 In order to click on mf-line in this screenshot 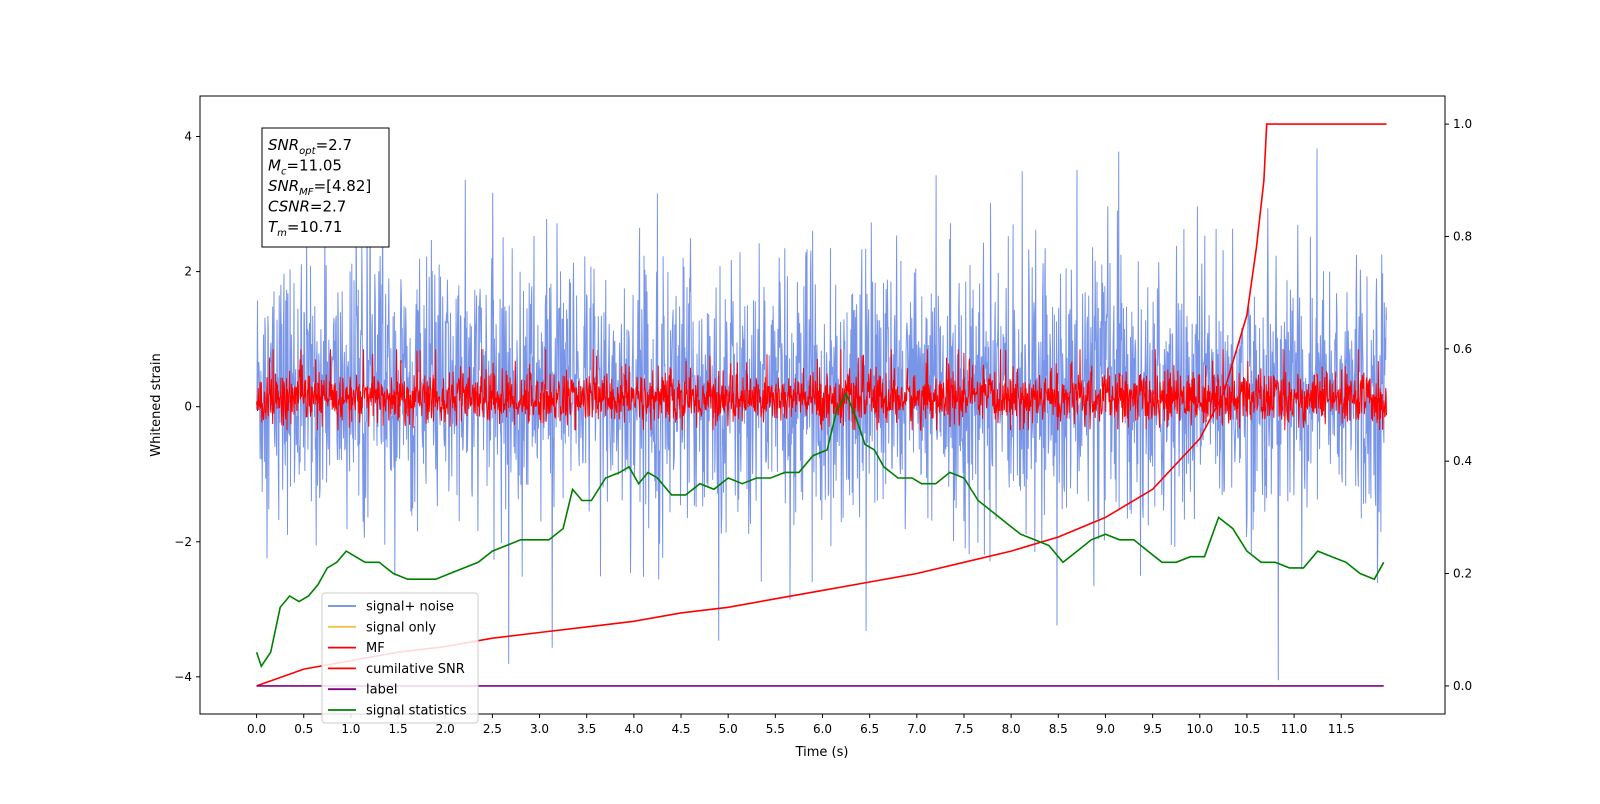, I will do `click(821, 390)`.